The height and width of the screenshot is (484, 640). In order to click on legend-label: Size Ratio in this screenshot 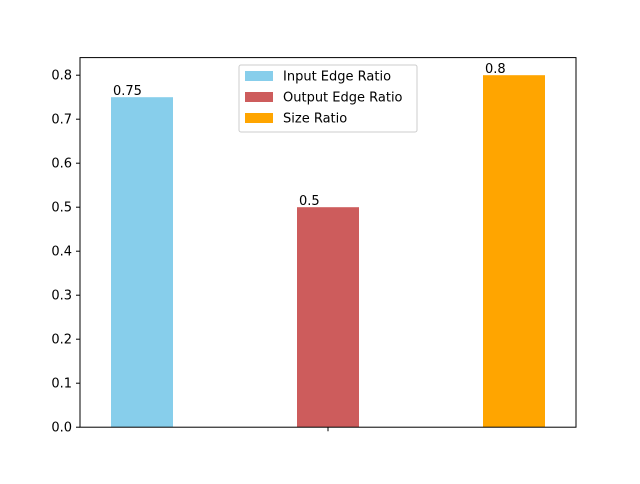, I will do `click(315, 119)`.